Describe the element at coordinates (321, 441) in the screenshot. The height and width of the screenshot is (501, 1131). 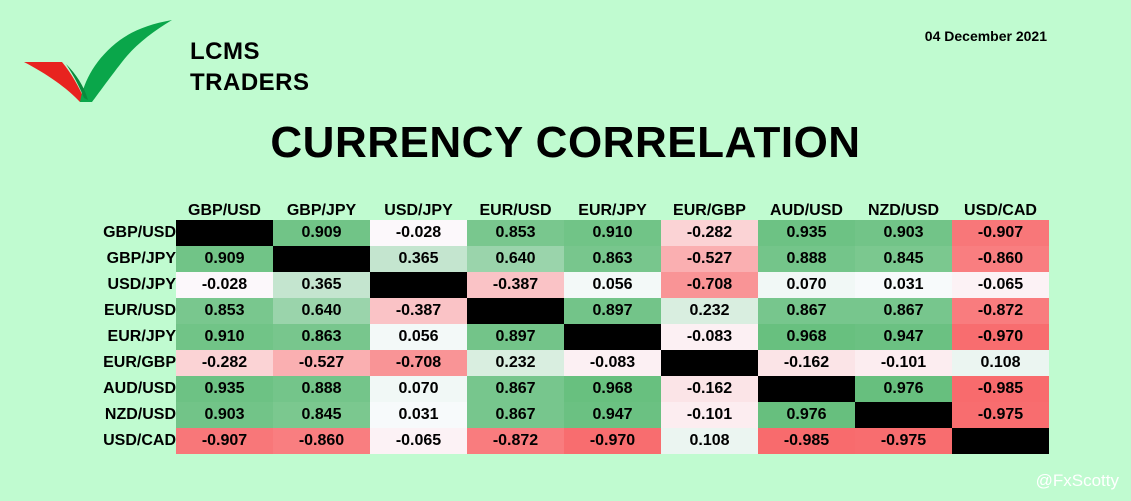
I see `heatmap-cell: -0.860` at that location.